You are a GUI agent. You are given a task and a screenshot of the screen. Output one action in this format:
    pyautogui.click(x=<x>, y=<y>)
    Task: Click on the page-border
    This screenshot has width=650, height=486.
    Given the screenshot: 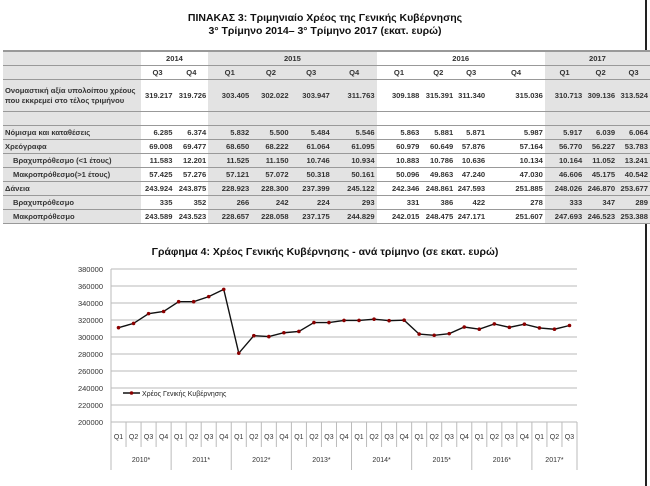 What is the action you would take?
    pyautogui.click(x=646, y=243)
    